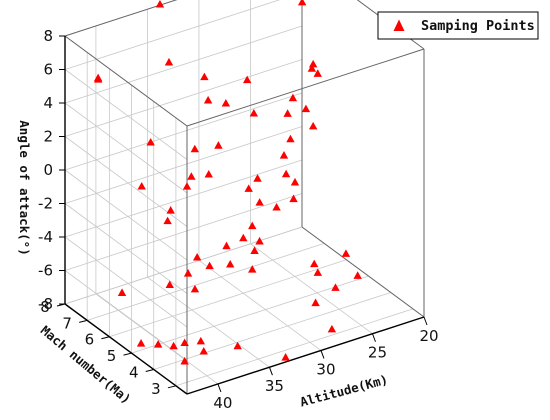  Describe the element at coordinates (377, 353) in the screenshot. I see `x-tick-label: 25` at that location.